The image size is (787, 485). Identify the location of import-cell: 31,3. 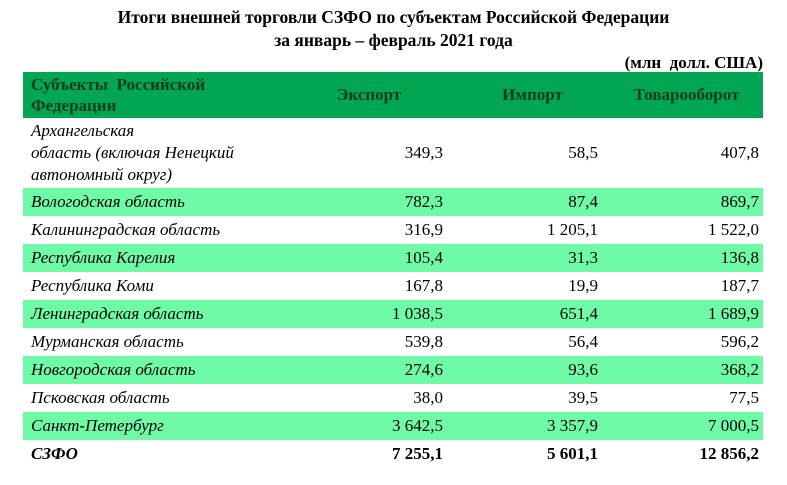
(583, 257).